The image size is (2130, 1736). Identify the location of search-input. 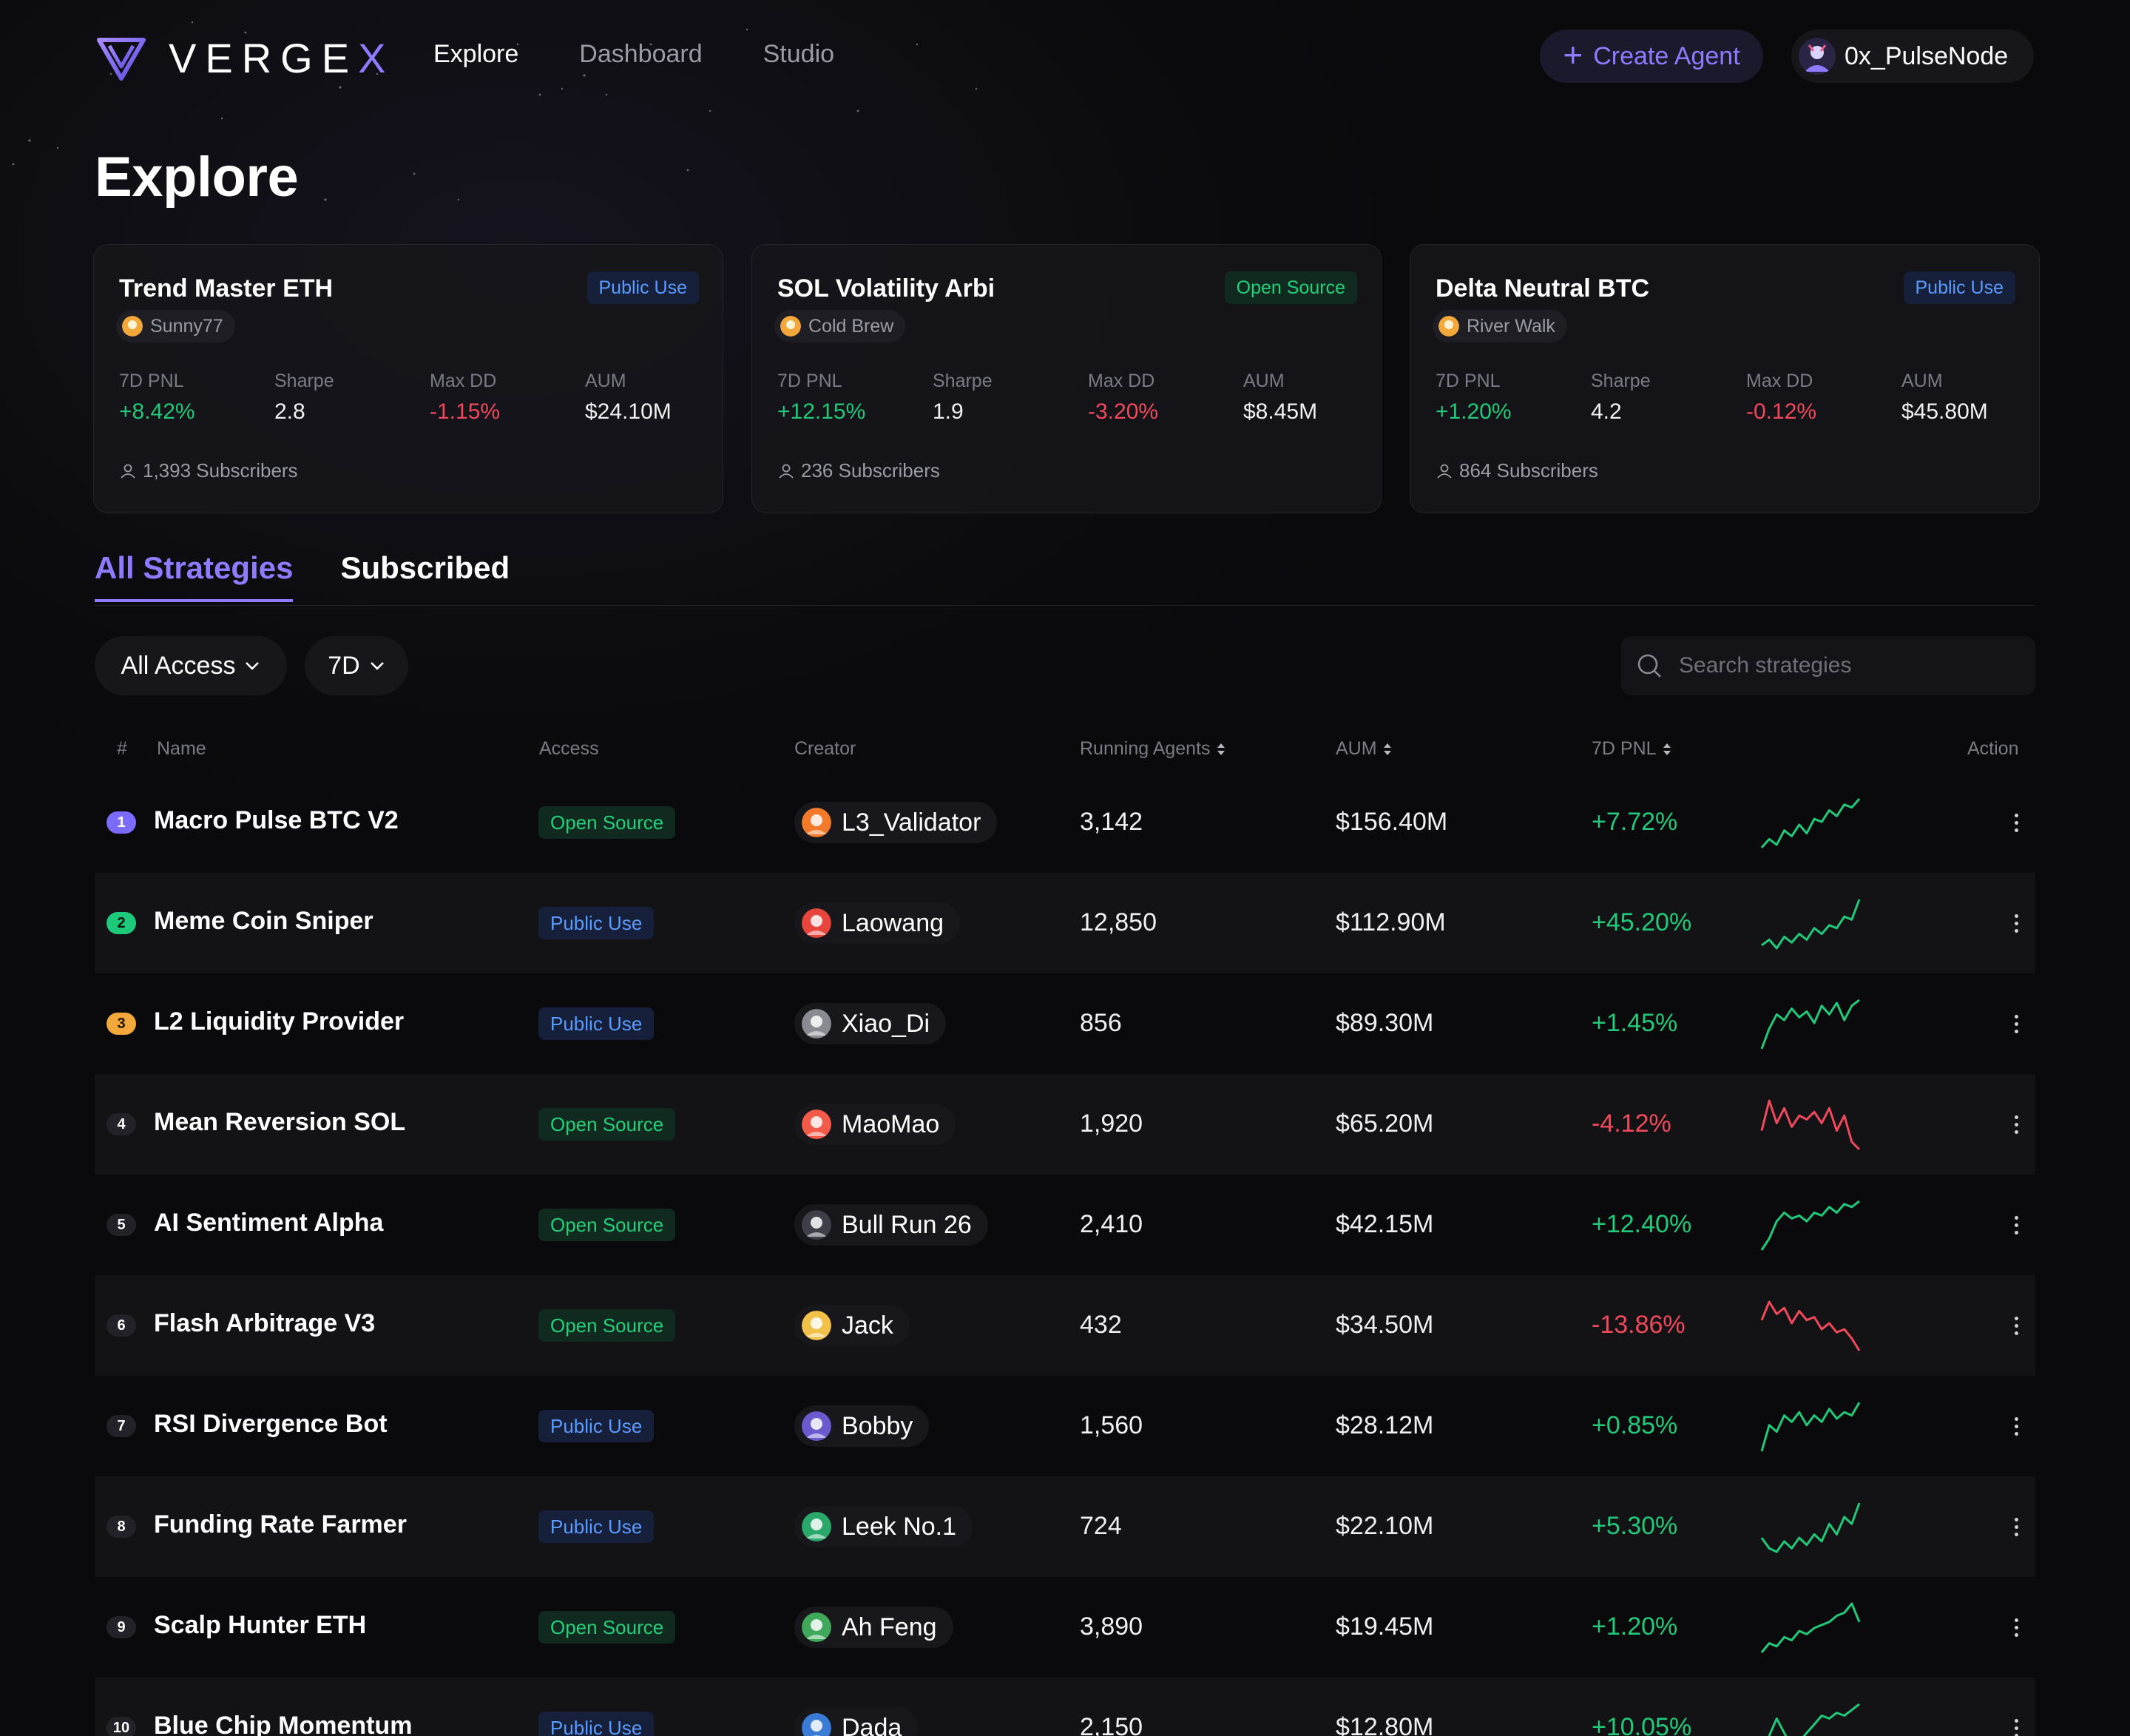
(1841, 665).